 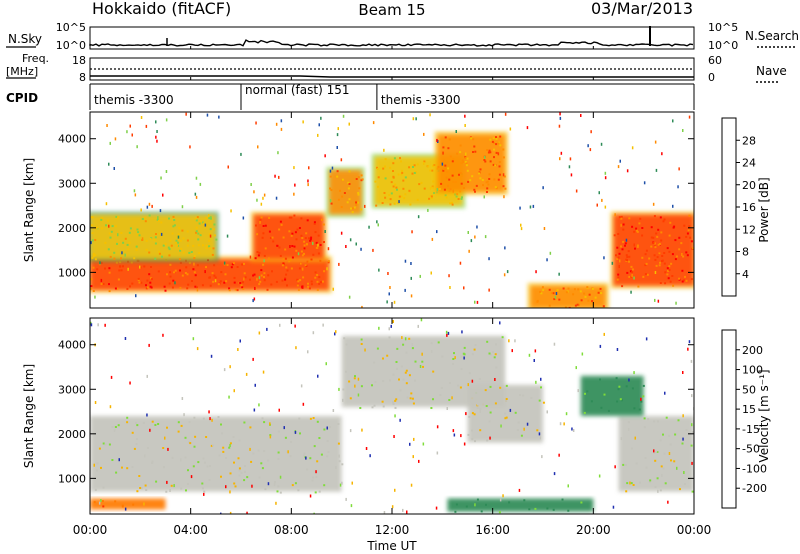 What do you see at coordinates (90, 530) in the screenshot?
I see `x-tick-label: 00:00` at bounding box center [90, 530].